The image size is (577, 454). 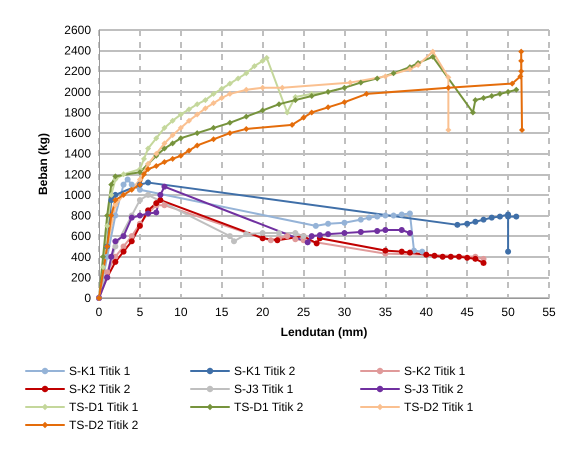 What do you see at coordinates (434, 389) in the screenshot?
I see `legend-label: S-J3 Titik 2` at bounding box center [434, 389].